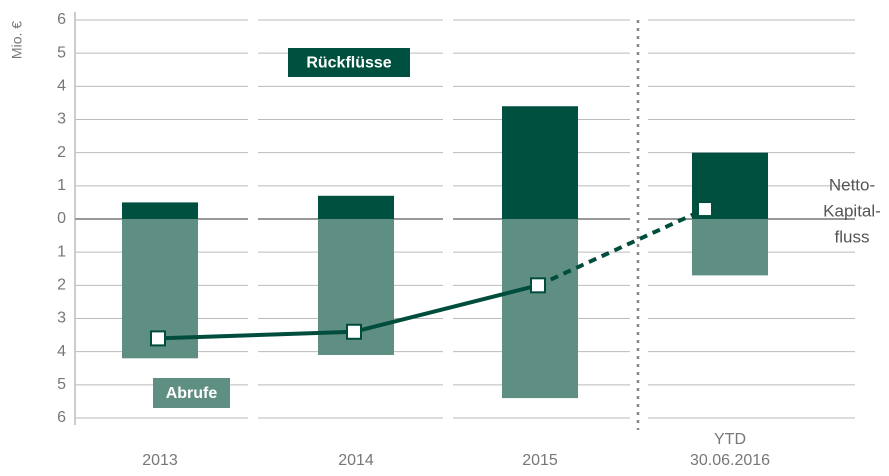 The height and width of the screenshot is (476, 889). Describe the element at coordinates (160, 460) in the screenshot. I see `x-tick-label: 2013` at that location.